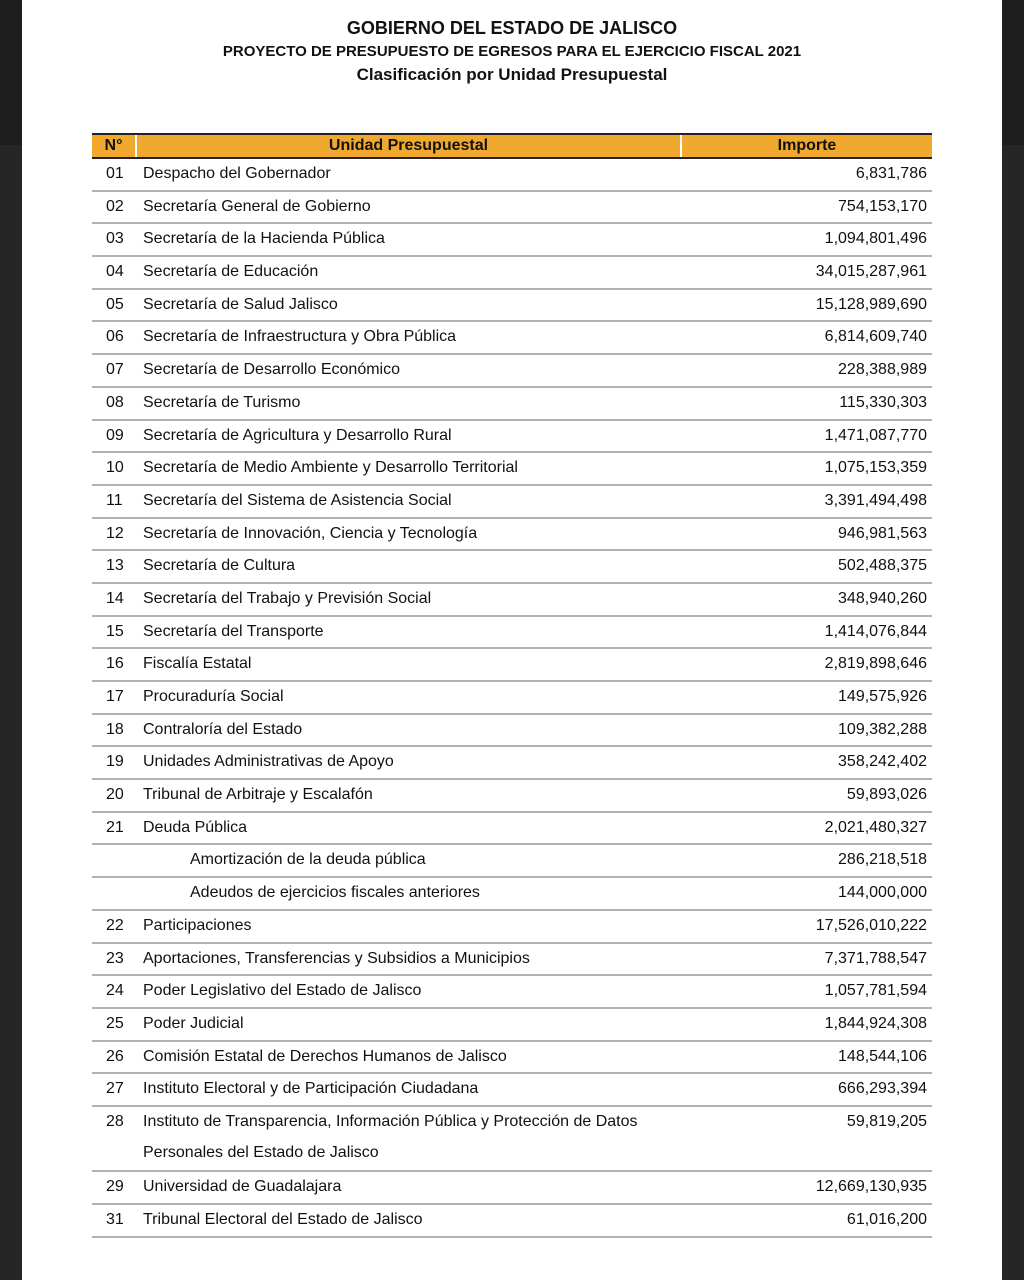  What do you see at coordinates (875, 435) in the screenshot?
I see `row-amount: 1,471,087,770` at bounding box center [875, 435].